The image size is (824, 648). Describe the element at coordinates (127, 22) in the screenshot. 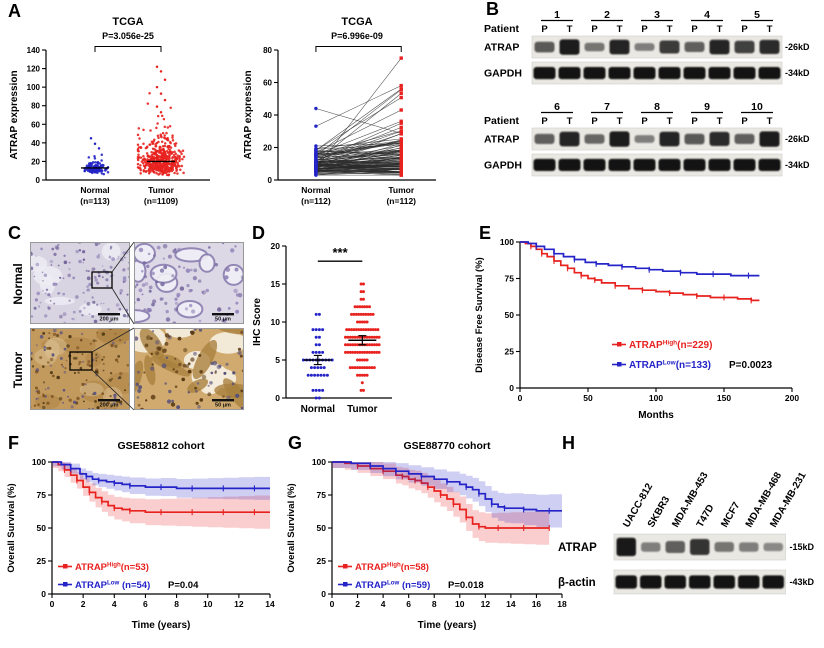

I see `svg-text: TCGA` at that location.